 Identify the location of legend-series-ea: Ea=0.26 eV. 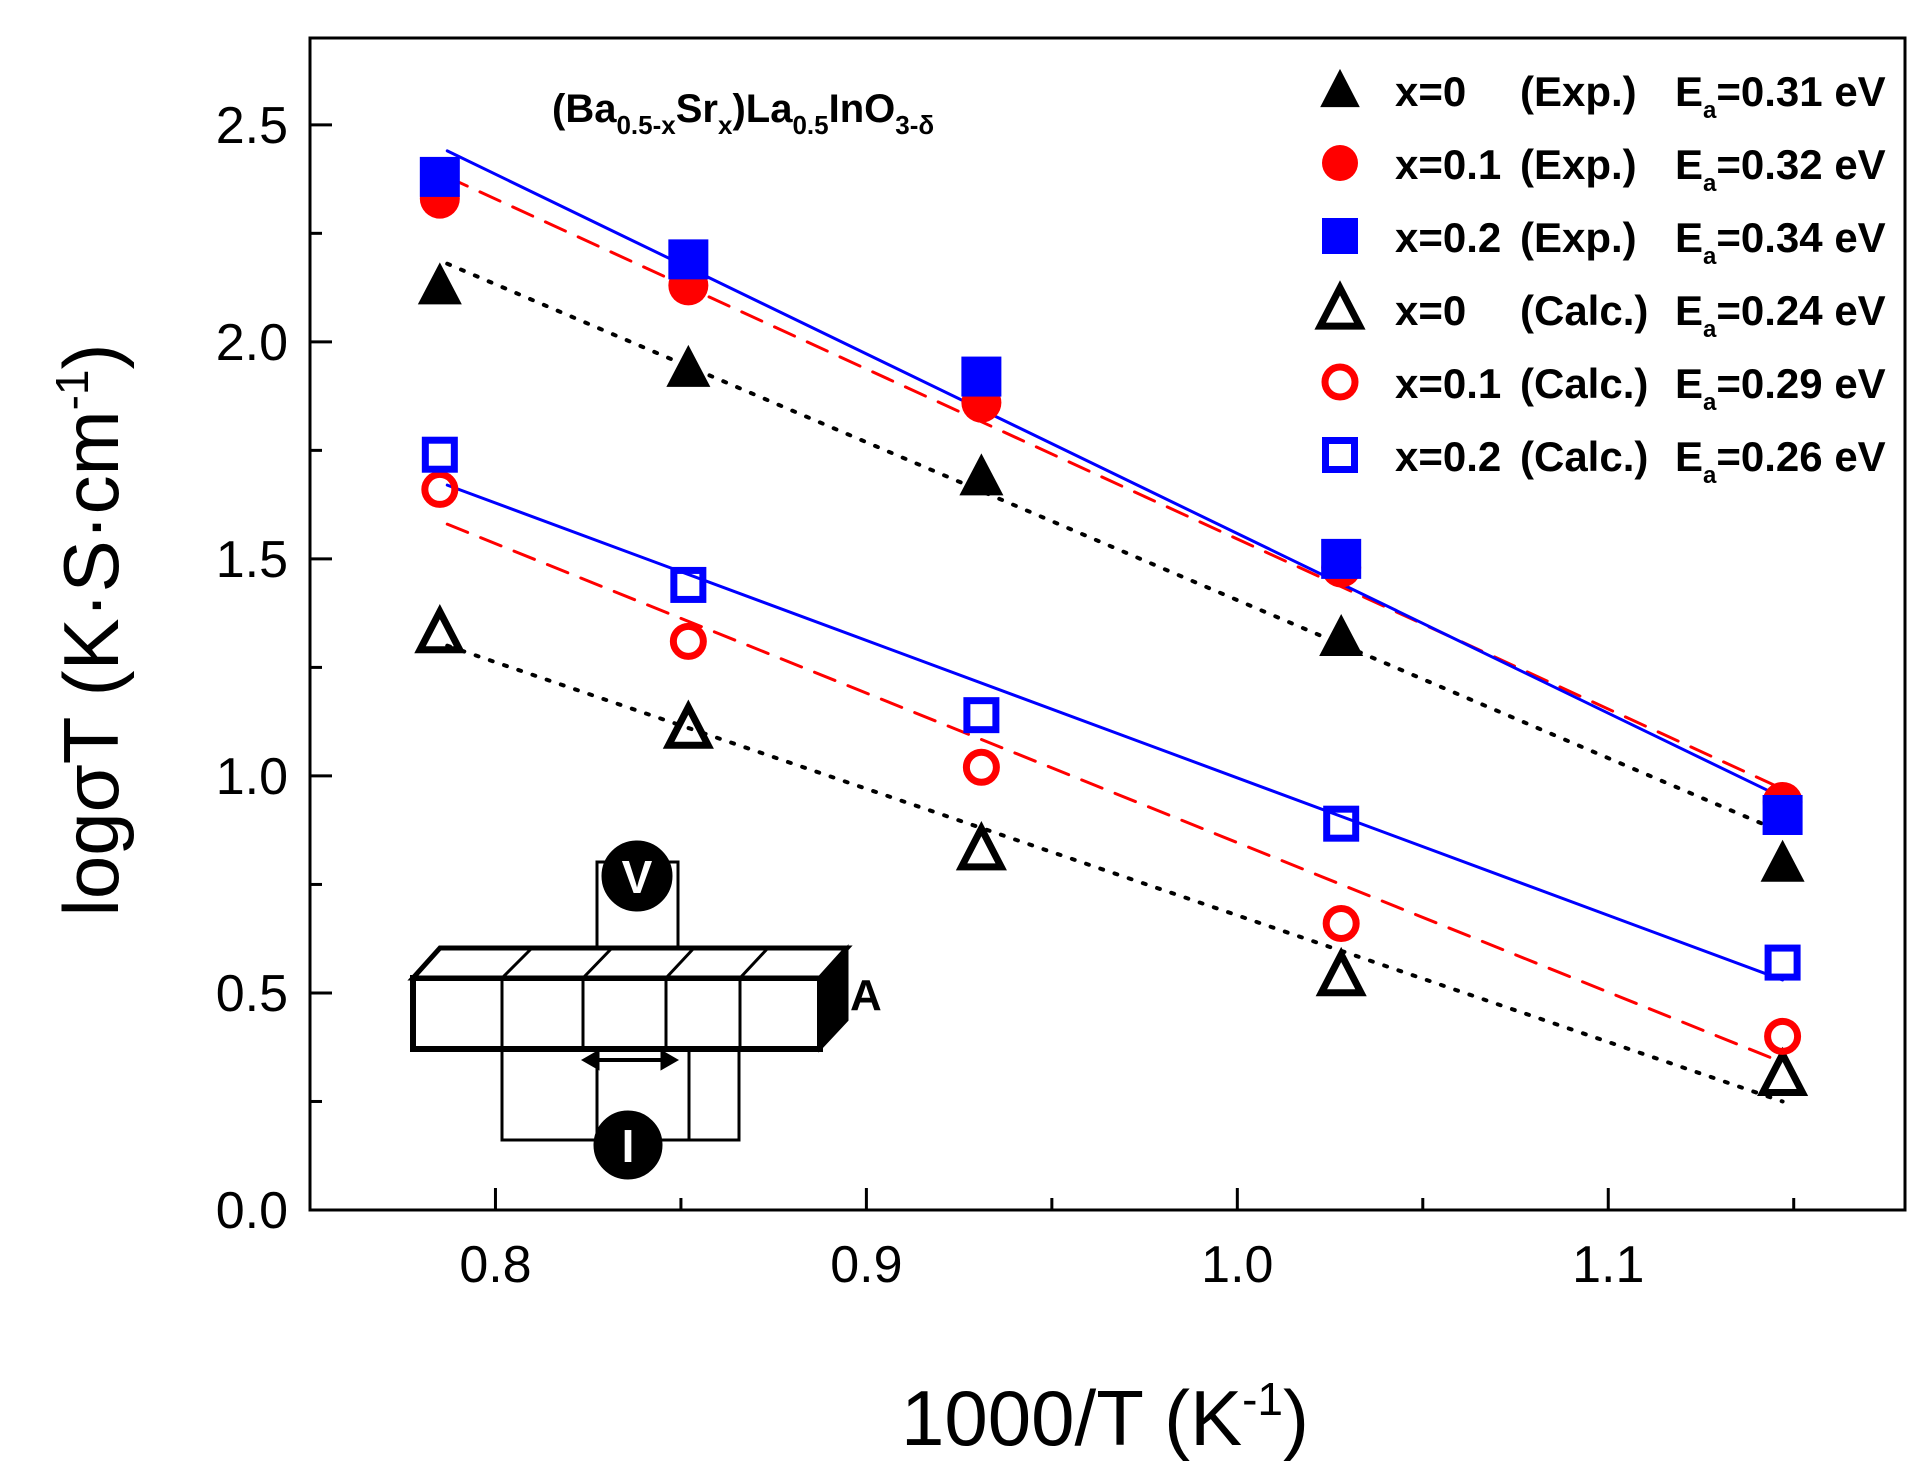
(1780, 461).